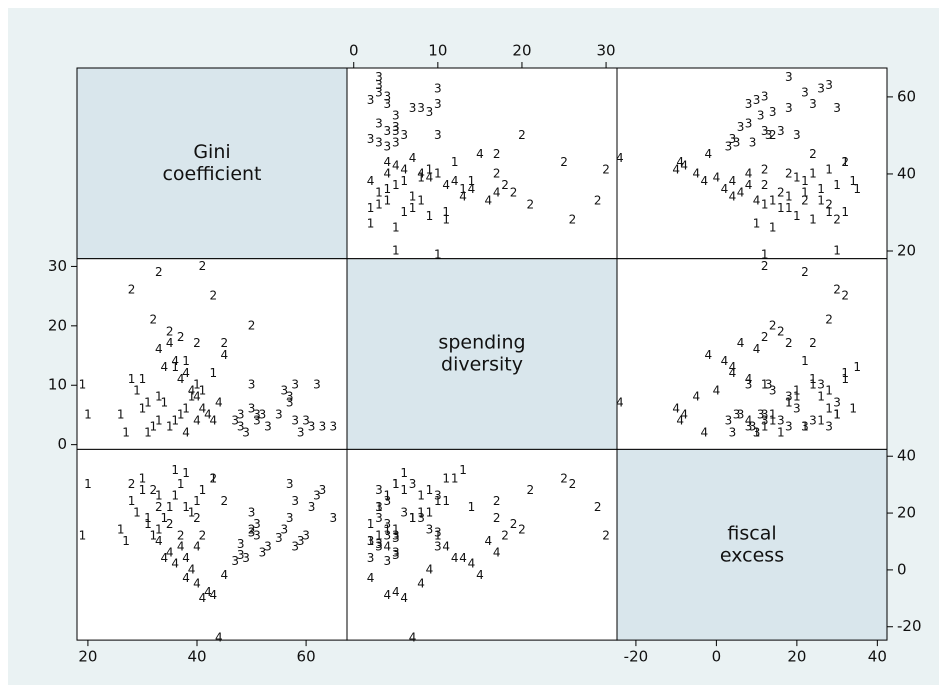 The height and width of the screenshot is (693, 947). What do you see at coordinates (906, 173) in the screenshot?
I see `tick-label: 40` at bounding box center [906, 173].